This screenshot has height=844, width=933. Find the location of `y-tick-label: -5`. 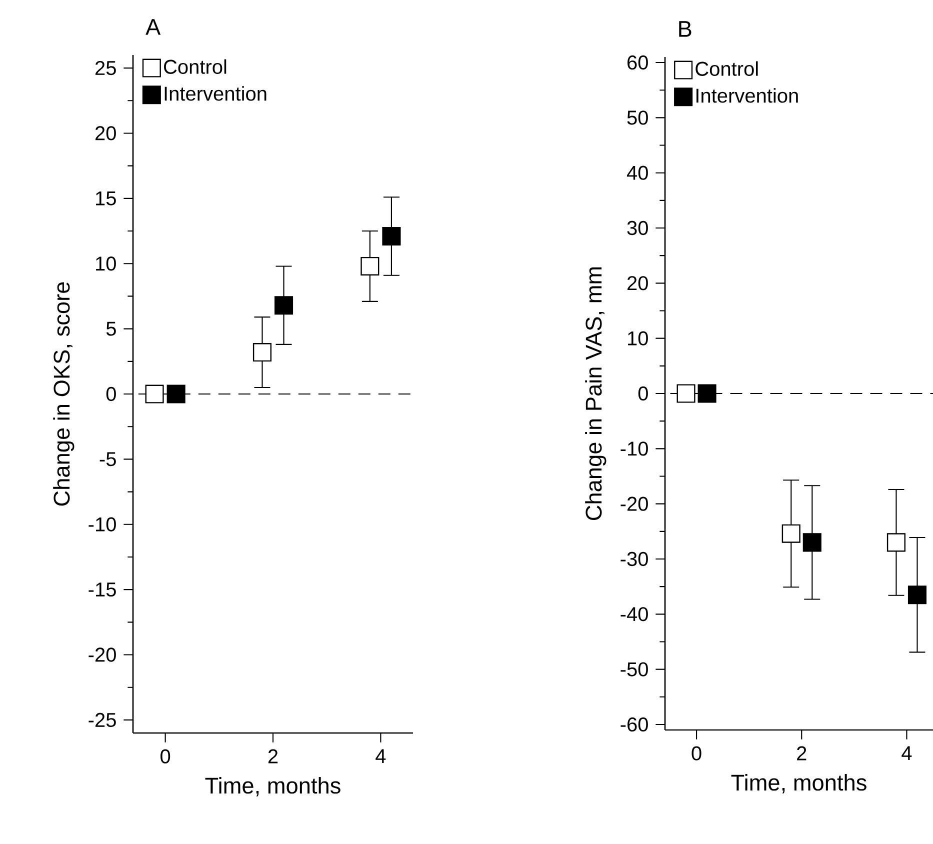

y-tick-label: -5 is located at coordinates (108, 459).